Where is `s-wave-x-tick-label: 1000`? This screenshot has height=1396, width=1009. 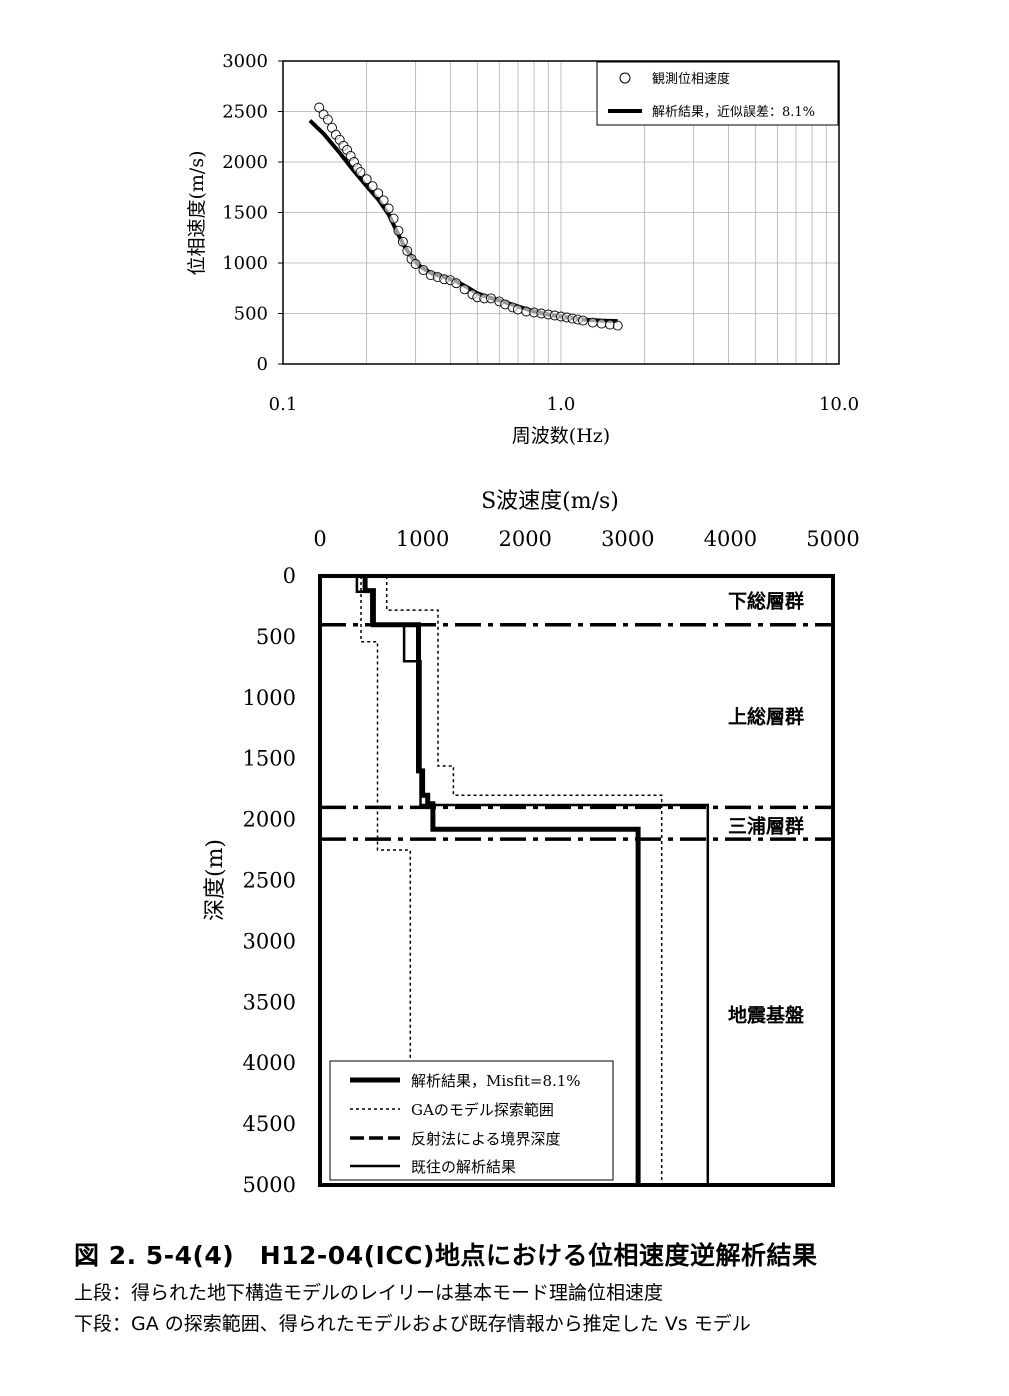 s-wave-x-tick-label: 1000 is located at coordinates (422, 539).